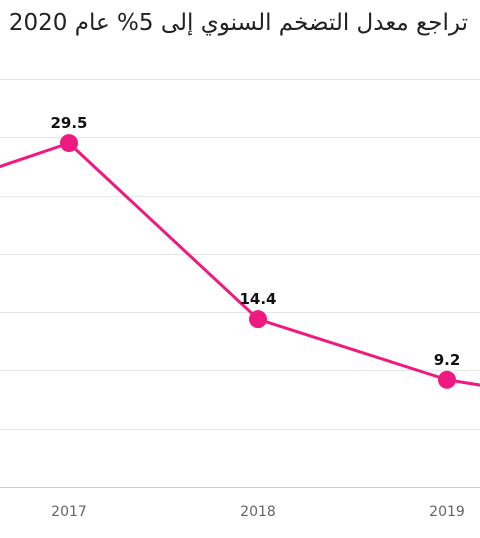  Describe the element at coordinates (447, 512) in the screenshot. I see `x-tick-label: 2019` at that location.